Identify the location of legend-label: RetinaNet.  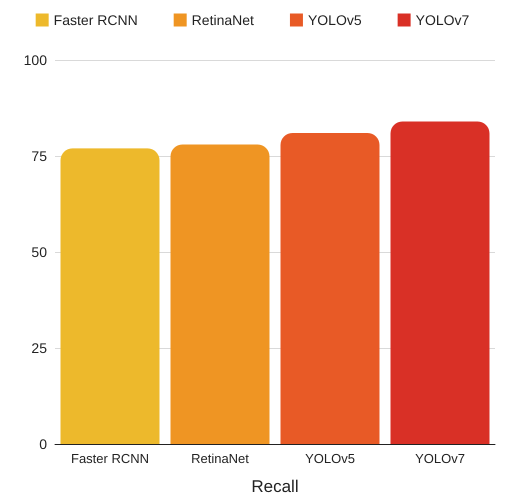
(223, 20).